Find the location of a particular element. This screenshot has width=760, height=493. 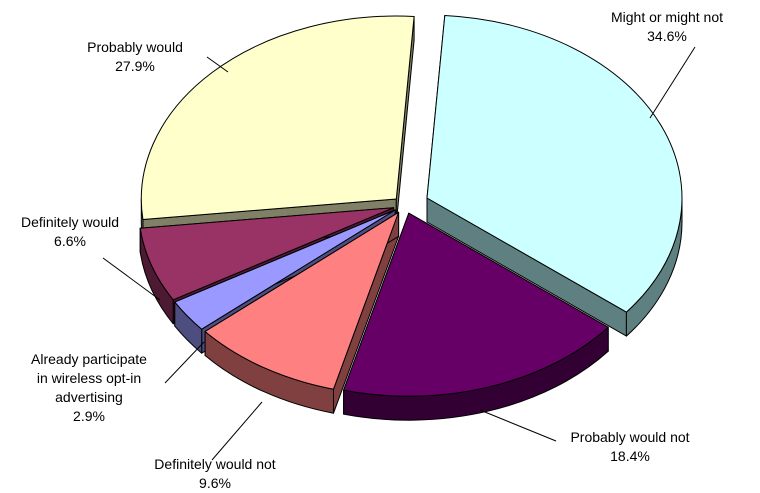

slice-label-might-or-might-not: Might or might not 34.6% is located at coordinates (667, 26).